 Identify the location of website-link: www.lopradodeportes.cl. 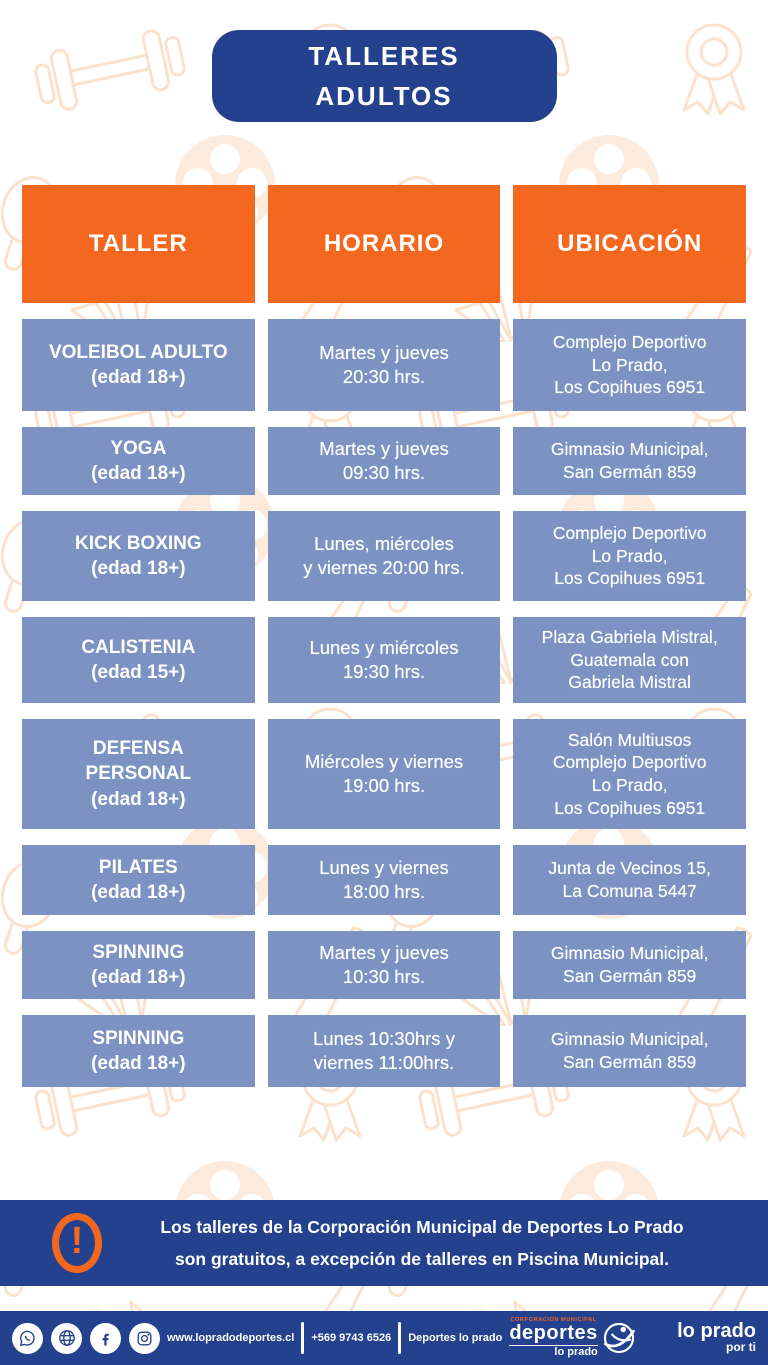
(231, 1338).